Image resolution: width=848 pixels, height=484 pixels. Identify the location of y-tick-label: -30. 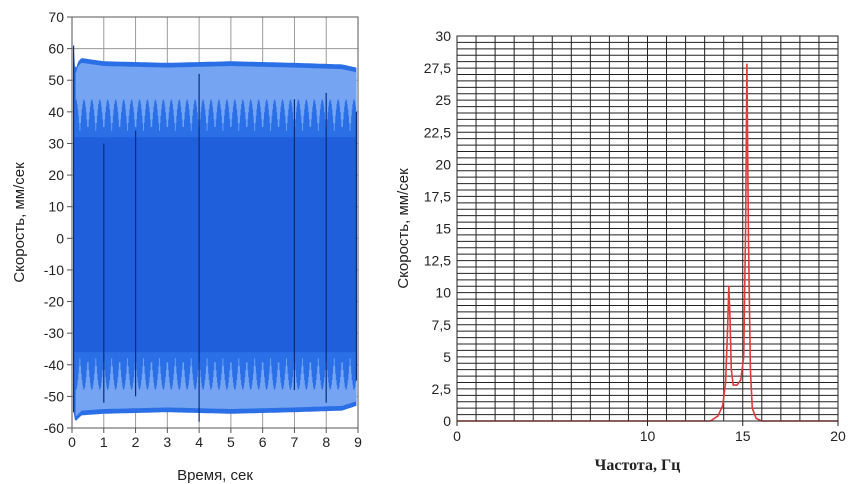
(54, 333).